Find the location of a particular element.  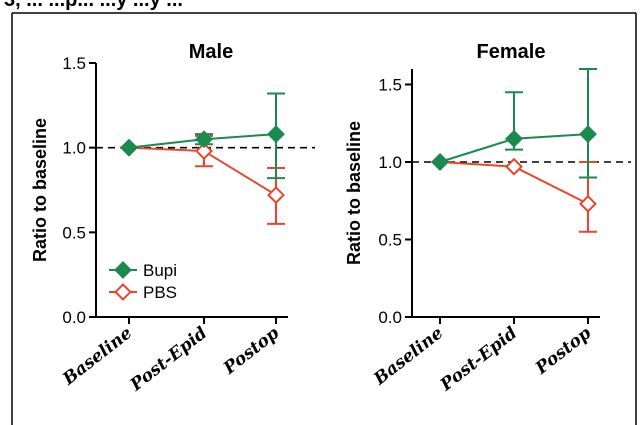

legend-label: Bupi is located at coordinates (160, 270).